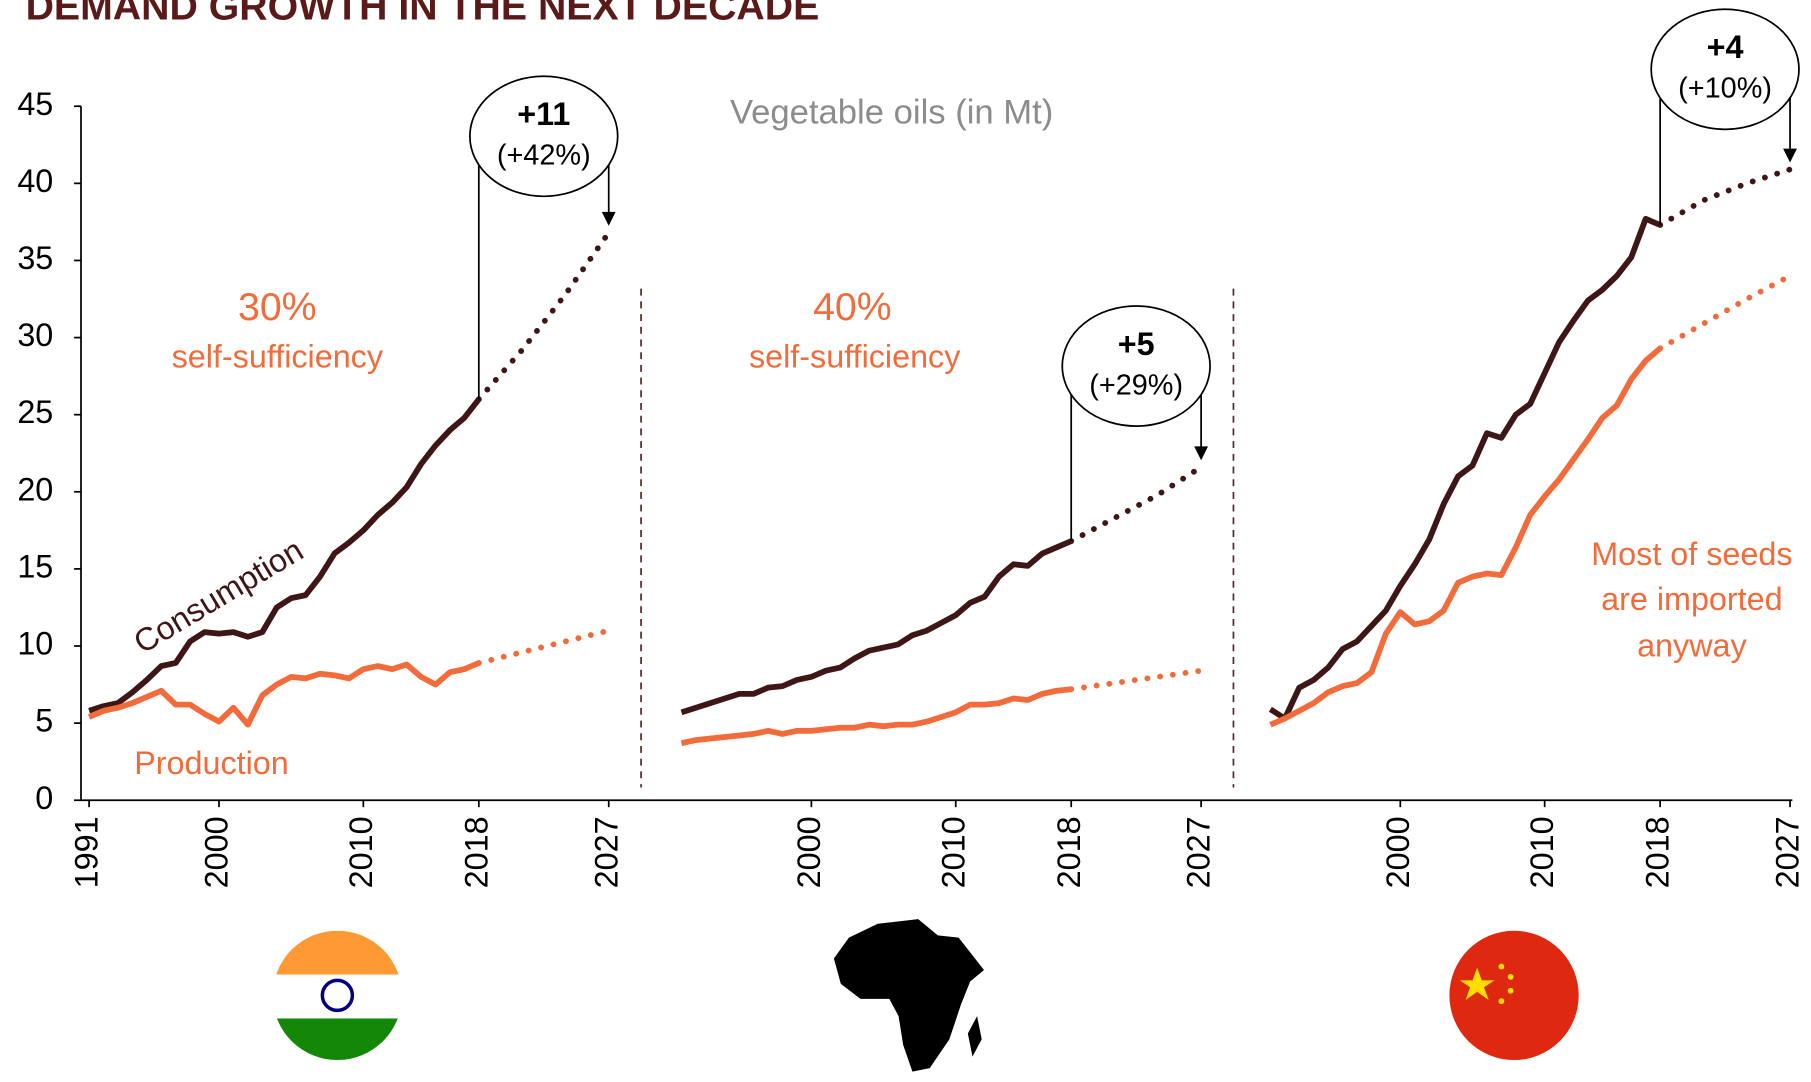 The image size is (1811, 1082). I want to click on y-tick-label: 20, so click(35, 489).